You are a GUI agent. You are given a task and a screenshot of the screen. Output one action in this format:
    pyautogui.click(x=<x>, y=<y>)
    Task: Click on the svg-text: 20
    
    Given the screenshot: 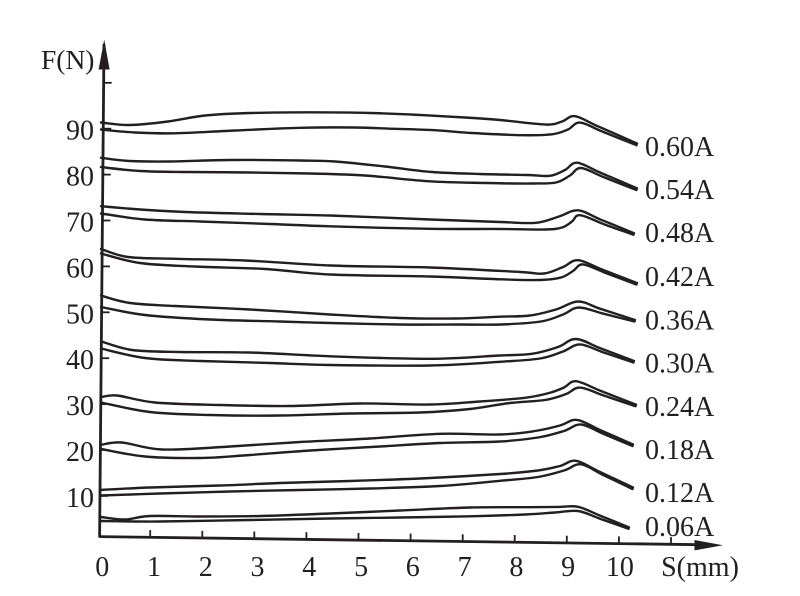 What is the action you would take?
    pyautogui.click(x=80, y=452)
    